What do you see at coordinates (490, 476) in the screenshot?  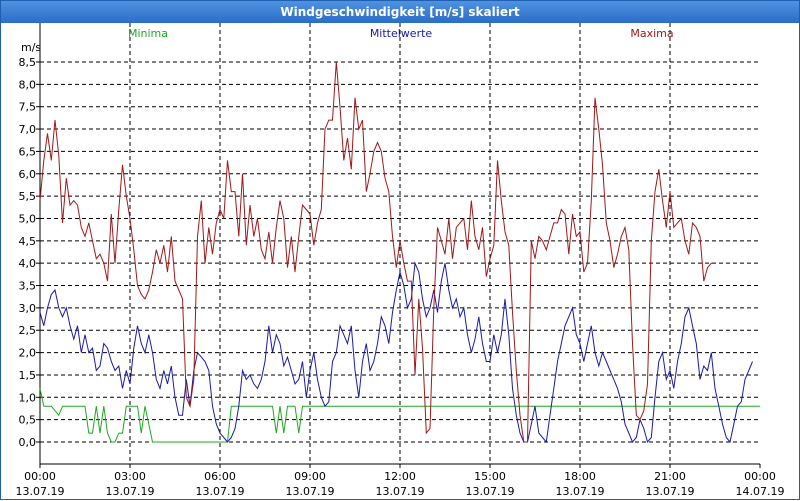 I see `x-tick-time: 15:00` at bounding box center [490, 476].